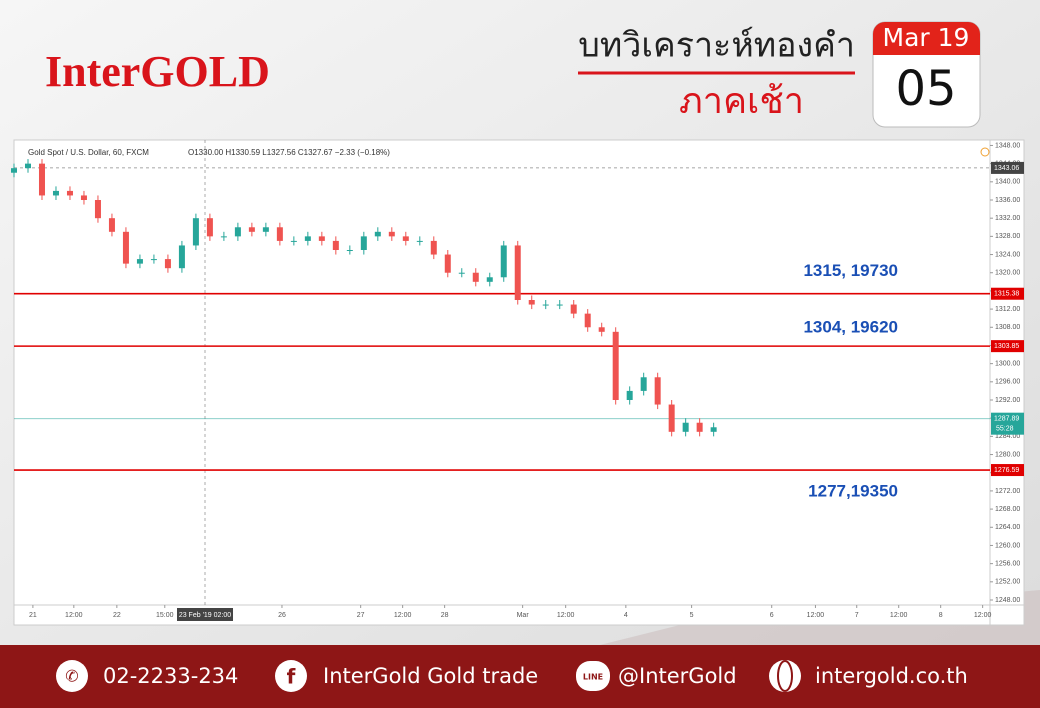  I want to click on y-tick-label: 1284.00, so click(1007, 436).